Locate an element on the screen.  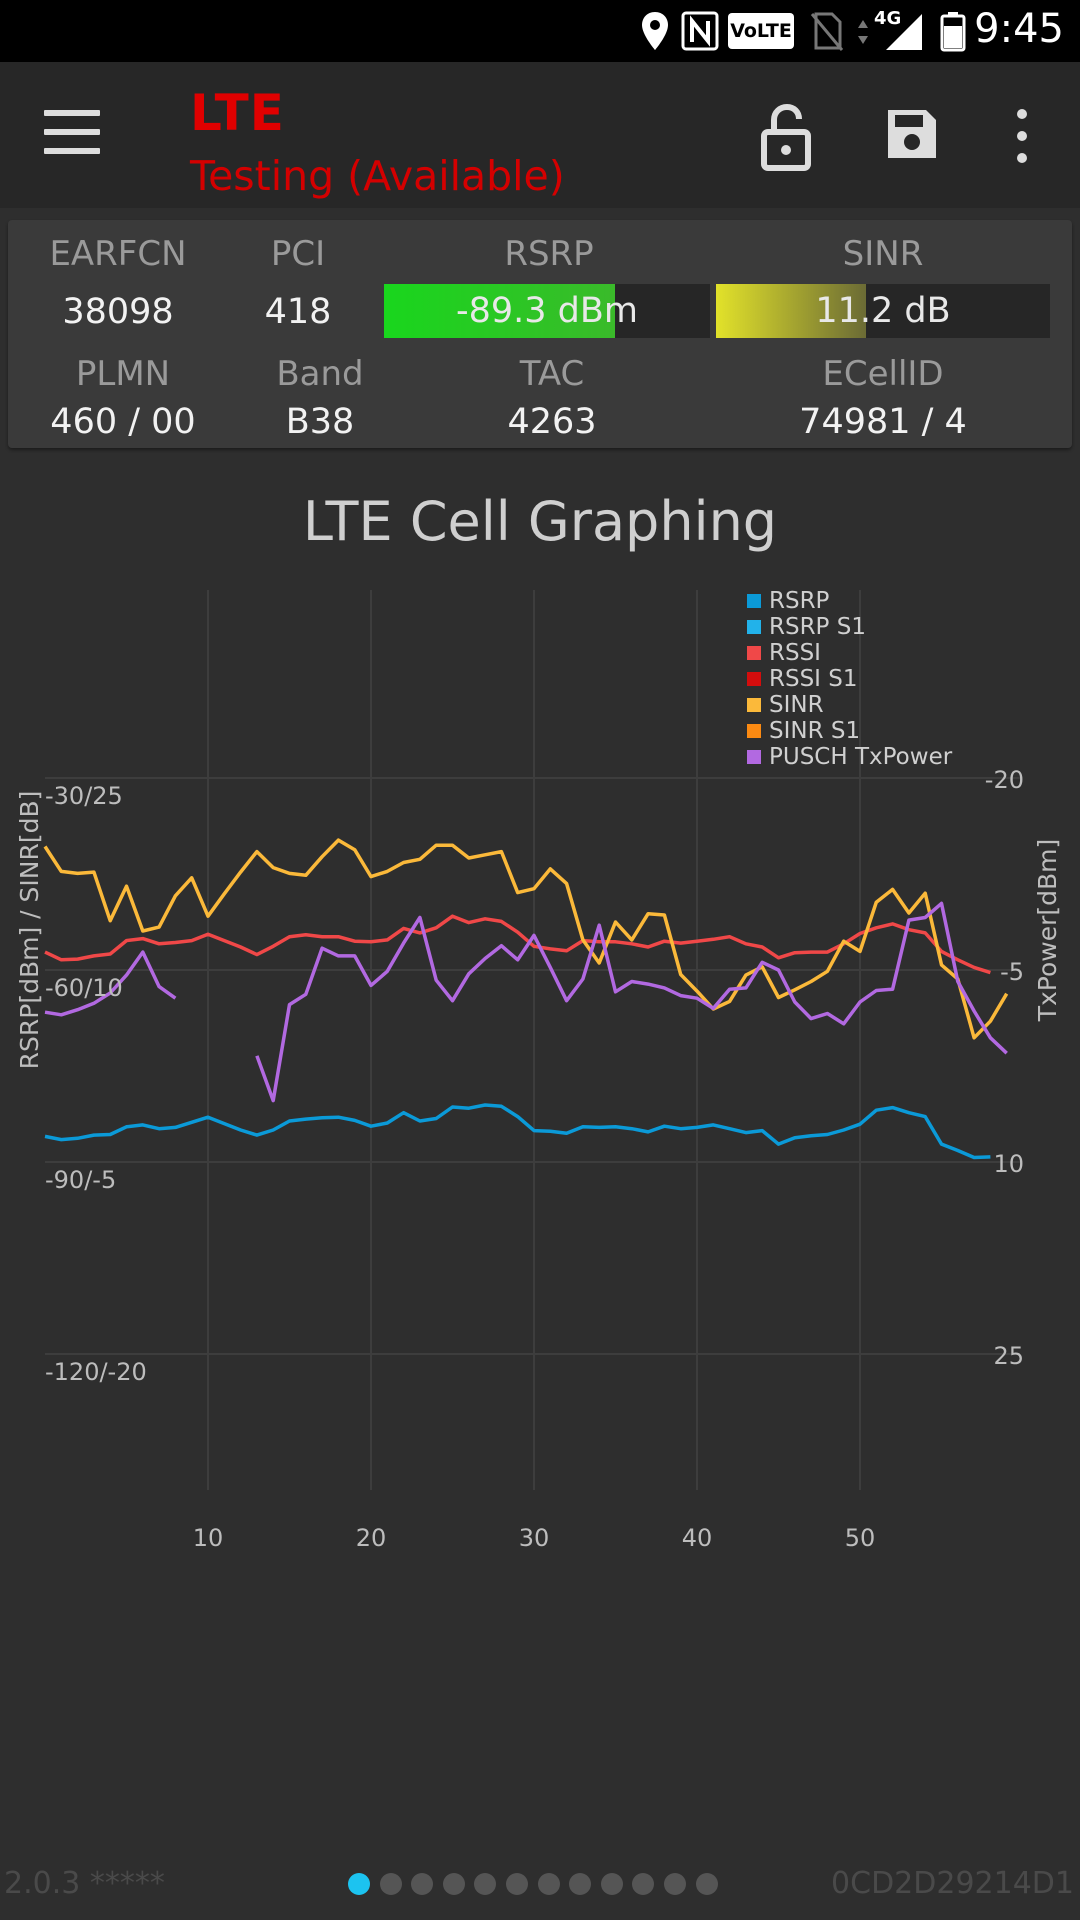
lock-button is located at coordinates (786, 137).